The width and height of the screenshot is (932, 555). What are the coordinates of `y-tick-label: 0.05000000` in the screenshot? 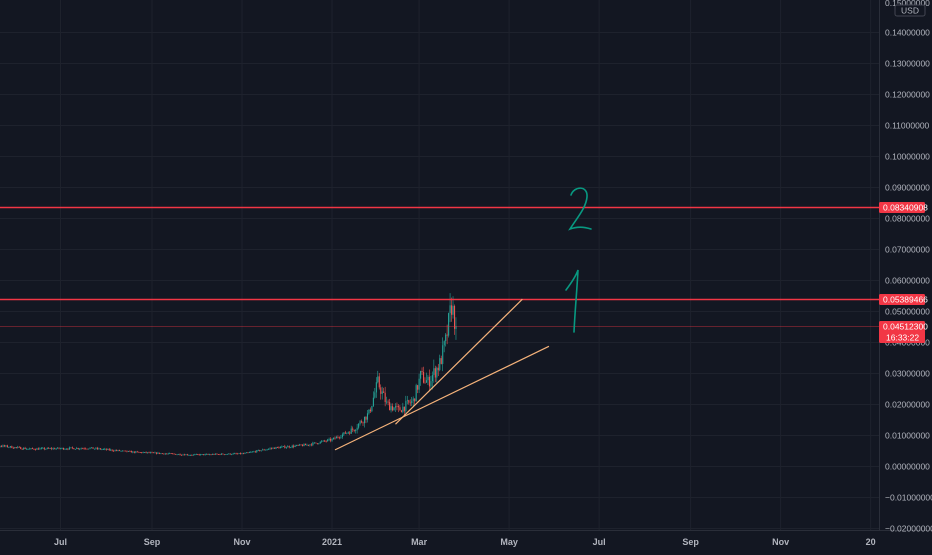 It's located at (907, 312).